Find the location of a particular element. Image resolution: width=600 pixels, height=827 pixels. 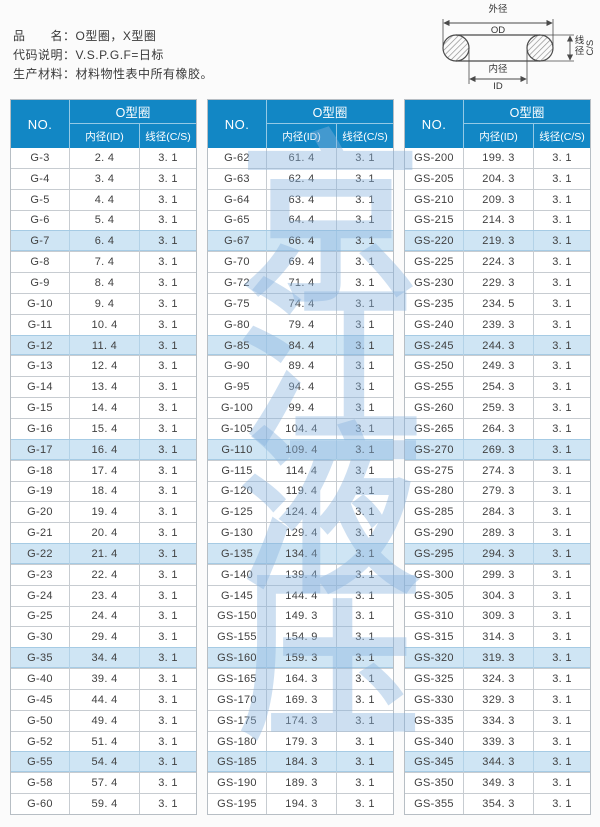

id-cell: 5. 4 is located at coordinates (105, 220).